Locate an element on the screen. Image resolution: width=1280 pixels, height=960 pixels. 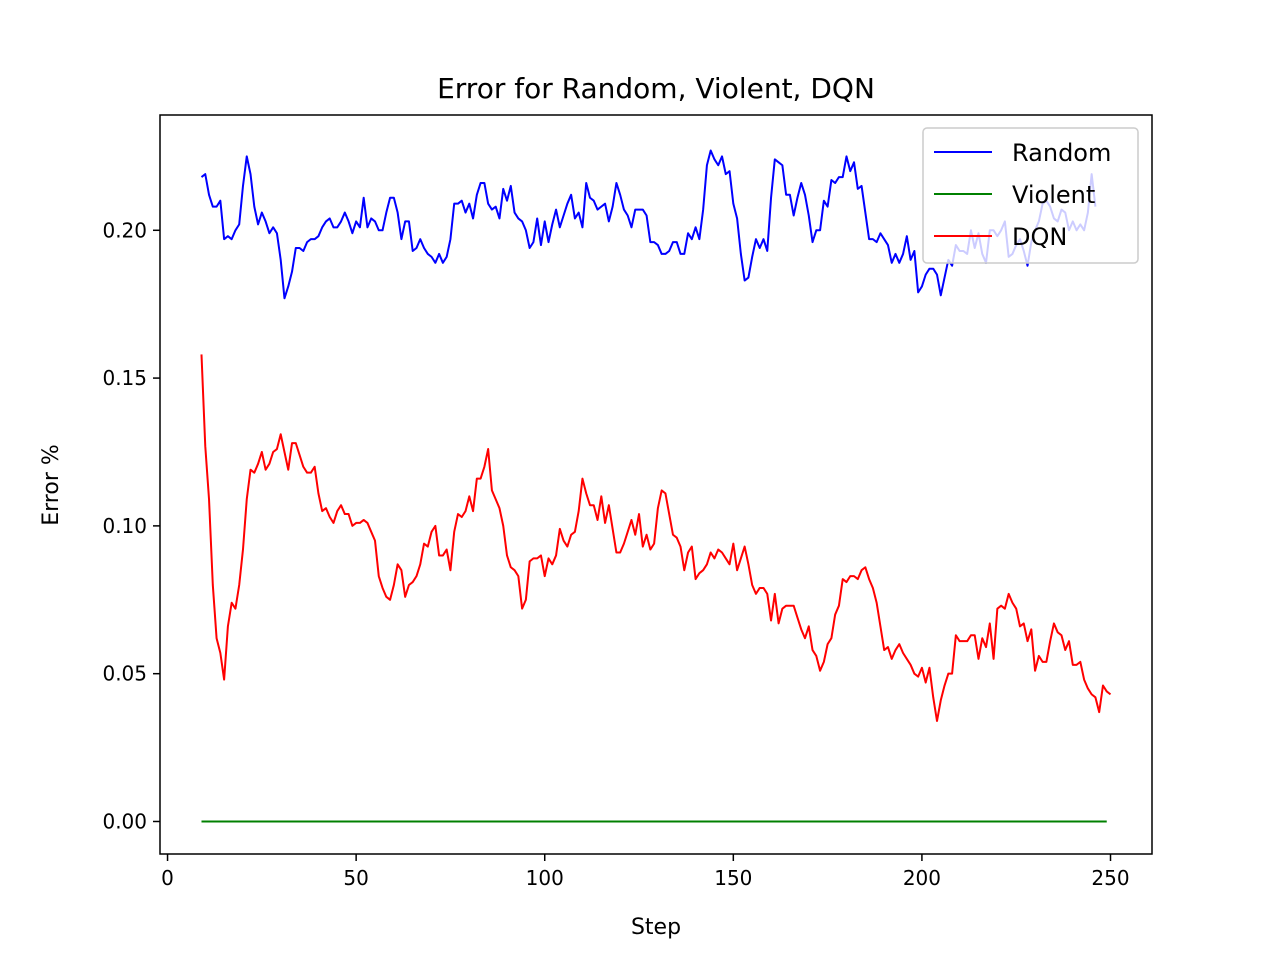
legend-box is located at coordinates (1030, 195).